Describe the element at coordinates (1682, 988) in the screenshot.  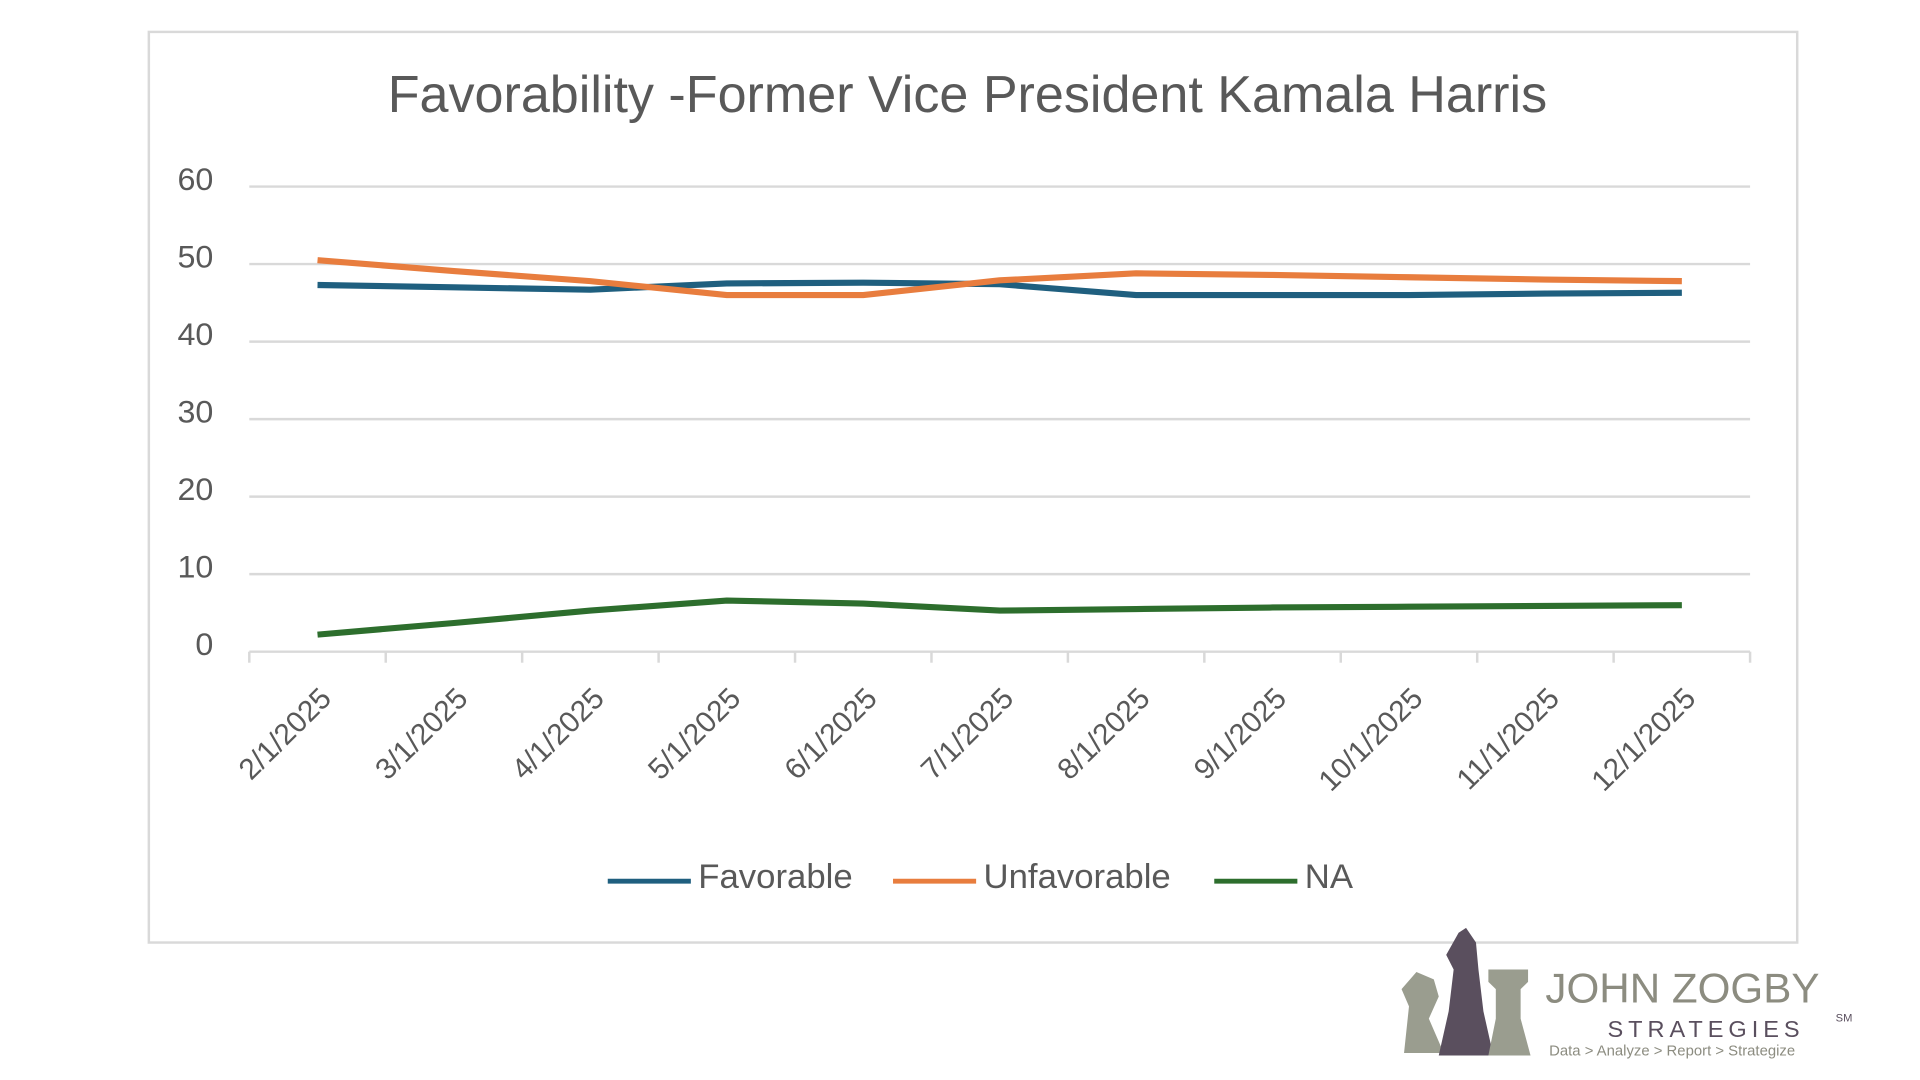
I see `logo-name: JOHN ZOGBY` at that location.